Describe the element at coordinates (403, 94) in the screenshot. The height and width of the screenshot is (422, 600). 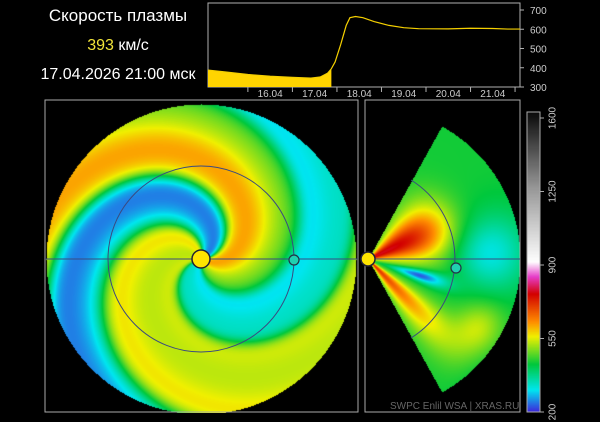
I see `x-tick-label: 19.04` at that location.